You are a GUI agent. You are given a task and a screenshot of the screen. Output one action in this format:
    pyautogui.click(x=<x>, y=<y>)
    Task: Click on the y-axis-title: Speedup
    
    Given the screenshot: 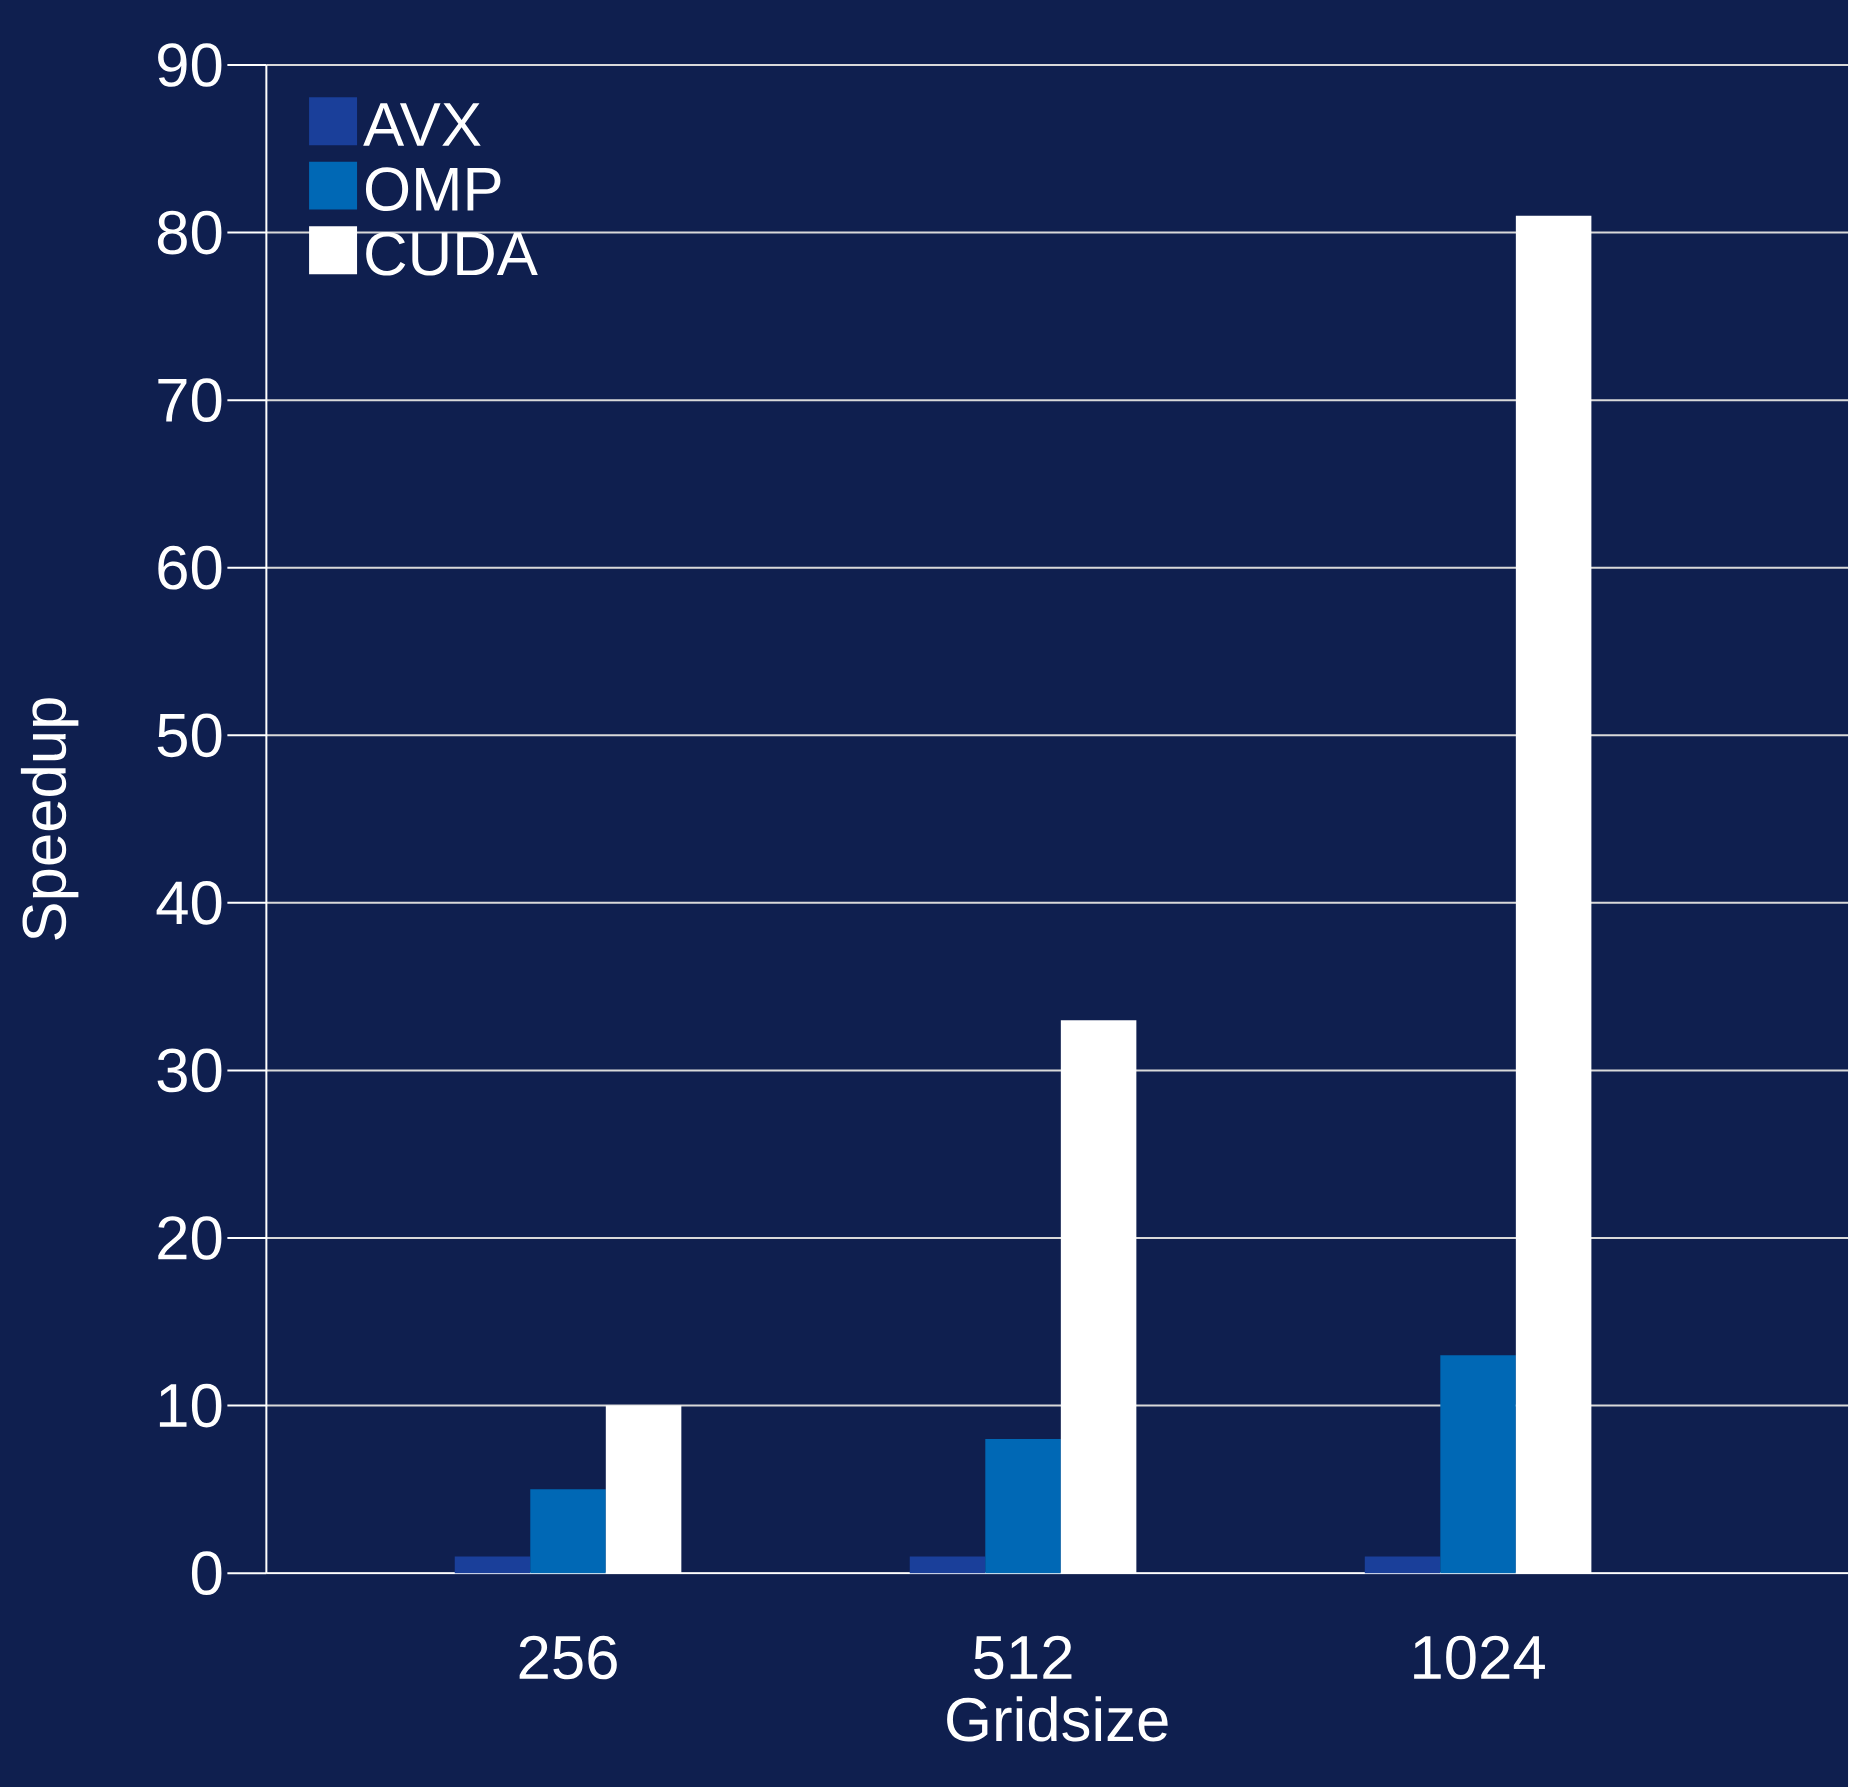 What is the action you would take?
    pyautogui.click(x=49, y=819)
    